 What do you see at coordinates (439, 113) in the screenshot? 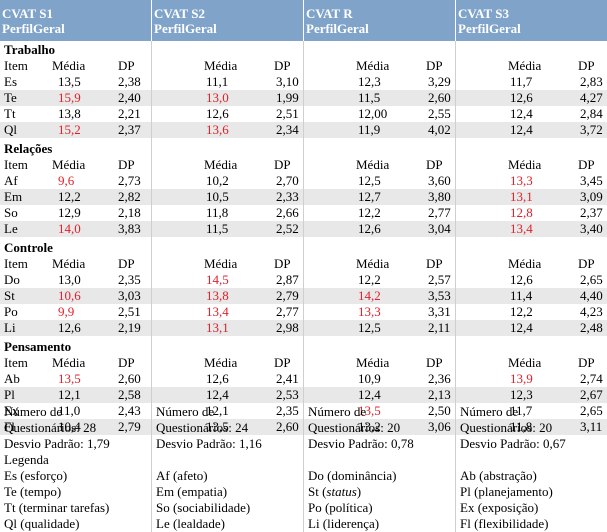
I see `dp-value: 2,55` at bounding box center [439, 113].